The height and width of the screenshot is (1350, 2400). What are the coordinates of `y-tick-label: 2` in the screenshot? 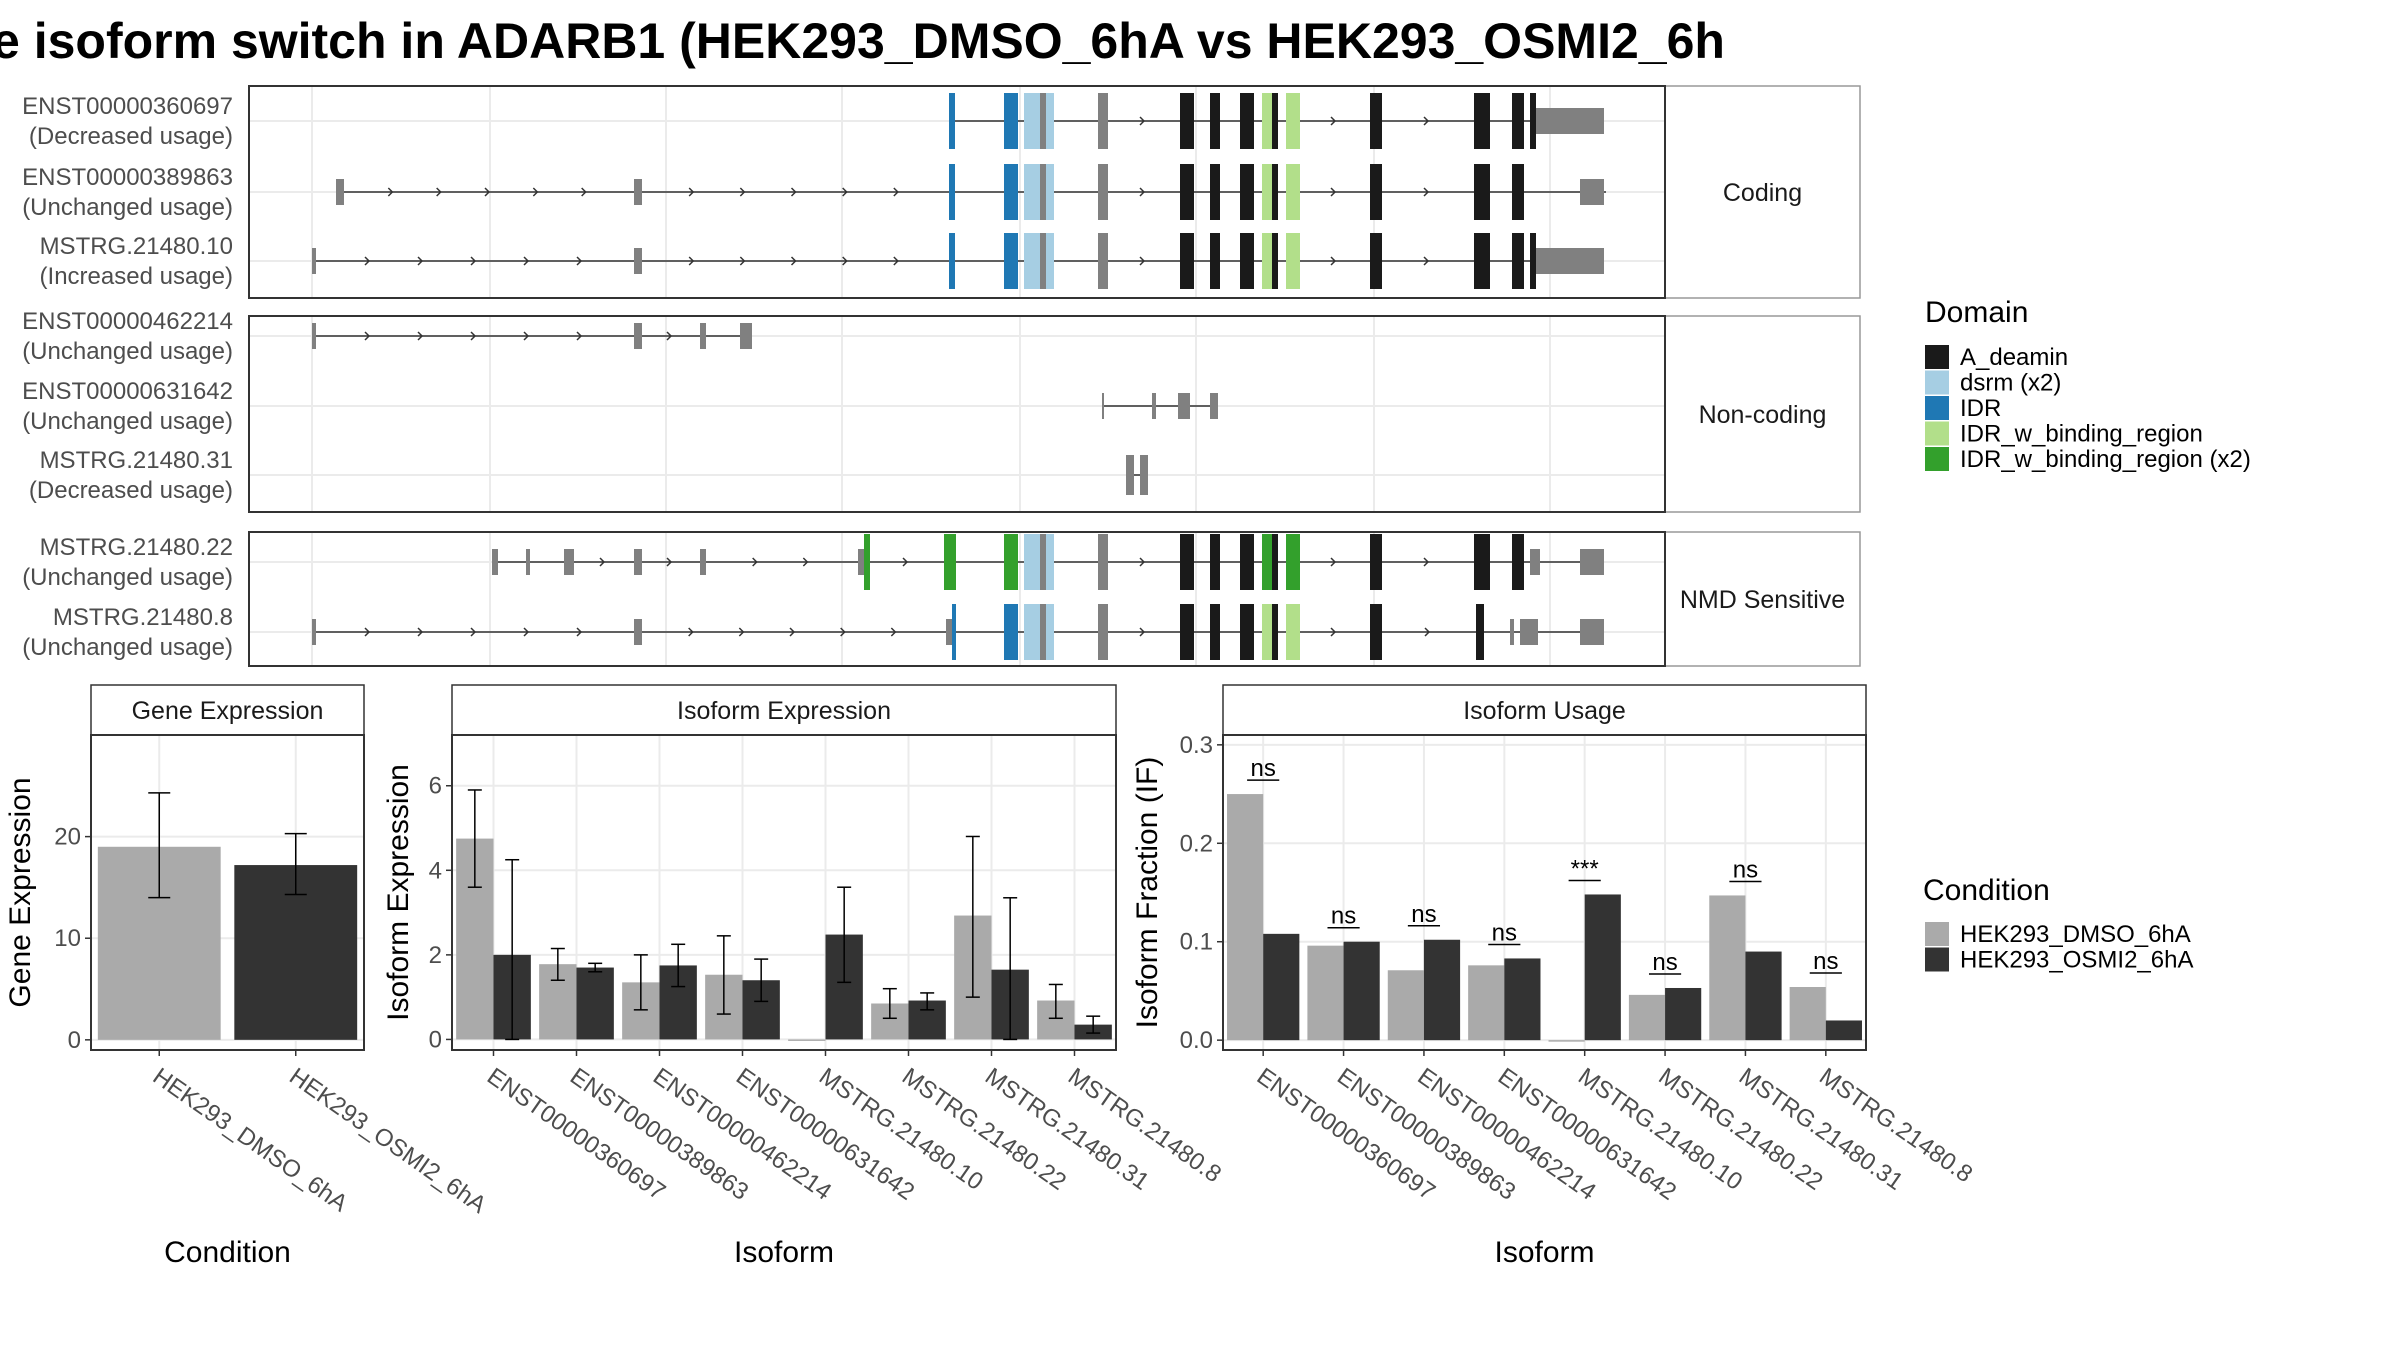 It's located at (435, 955).